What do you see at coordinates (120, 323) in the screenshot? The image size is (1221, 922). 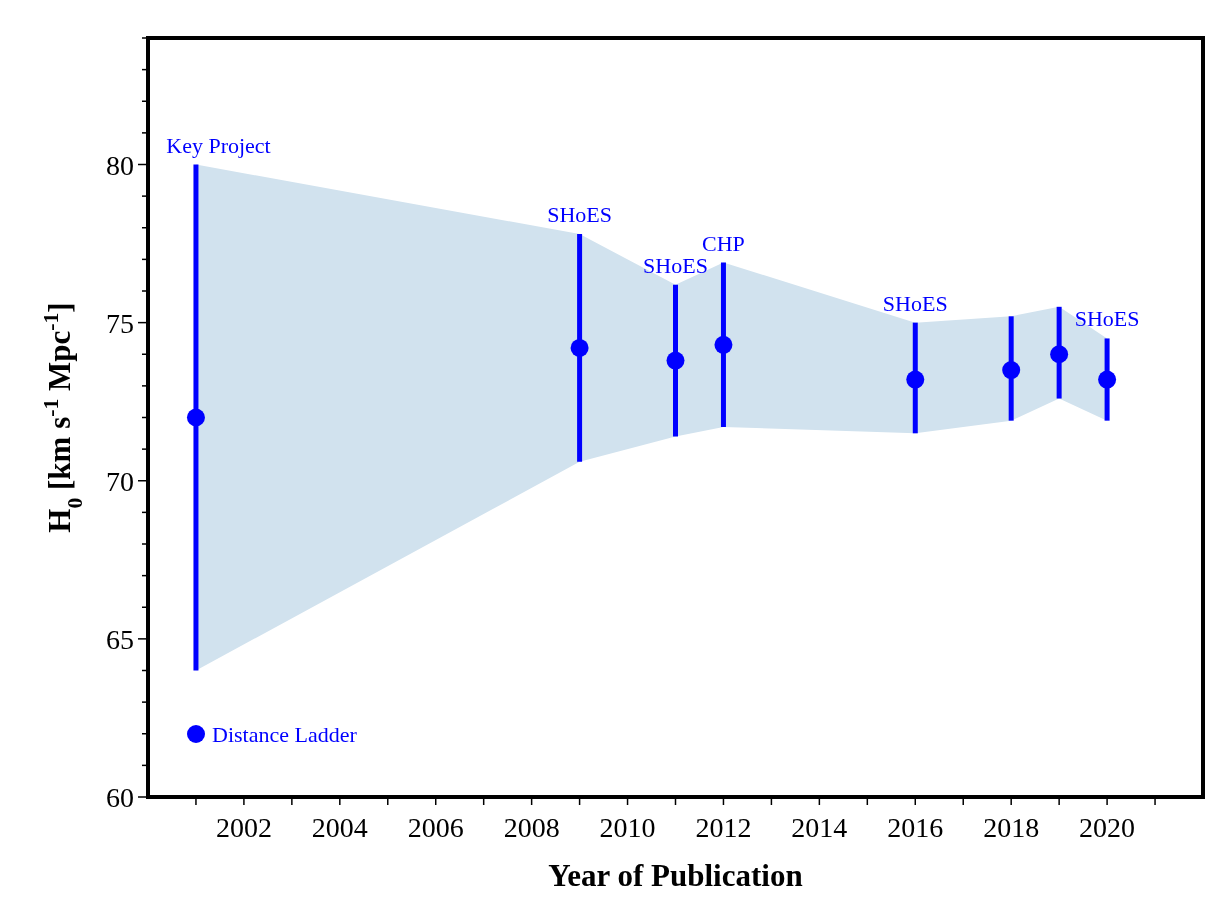 I see `y-tick-label: 75` at bounding box center [120, 323].